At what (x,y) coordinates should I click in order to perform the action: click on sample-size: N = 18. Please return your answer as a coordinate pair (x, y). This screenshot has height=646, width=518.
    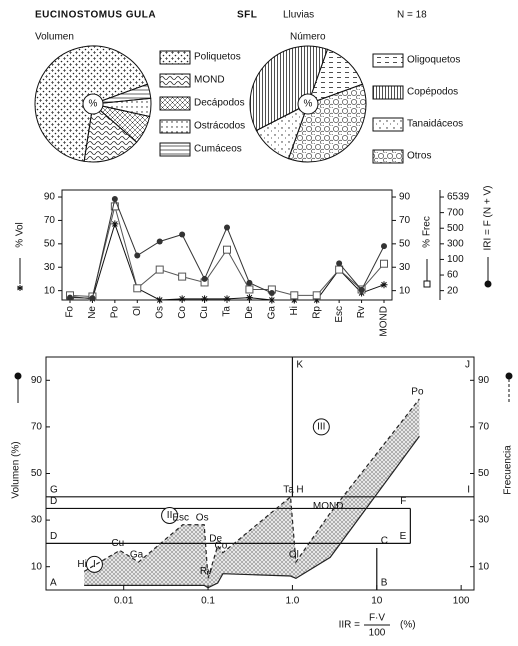
    Looking at the image, I should click on (412, 15).